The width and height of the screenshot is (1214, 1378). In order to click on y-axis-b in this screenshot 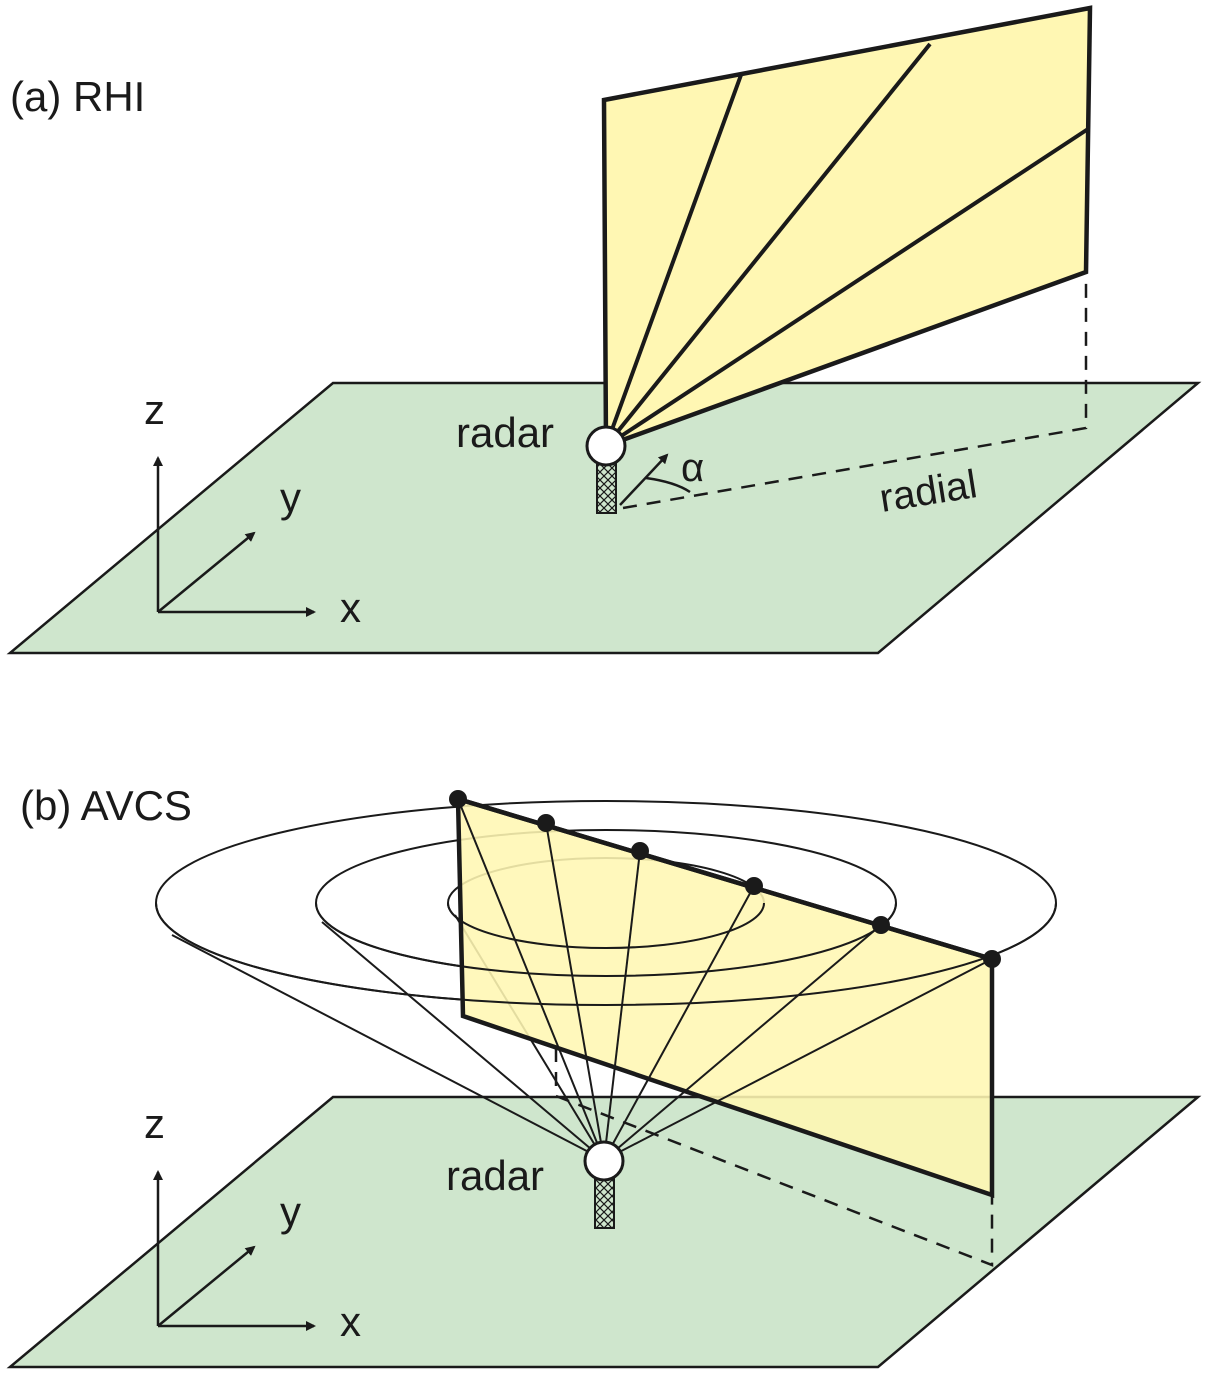, I will do `click(206, 1286)`.